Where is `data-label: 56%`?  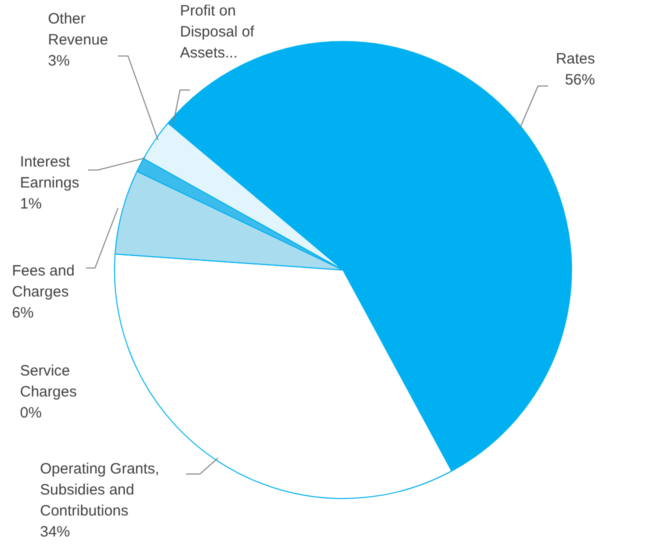 data-label: 56% is located at coordinates (579, 80).